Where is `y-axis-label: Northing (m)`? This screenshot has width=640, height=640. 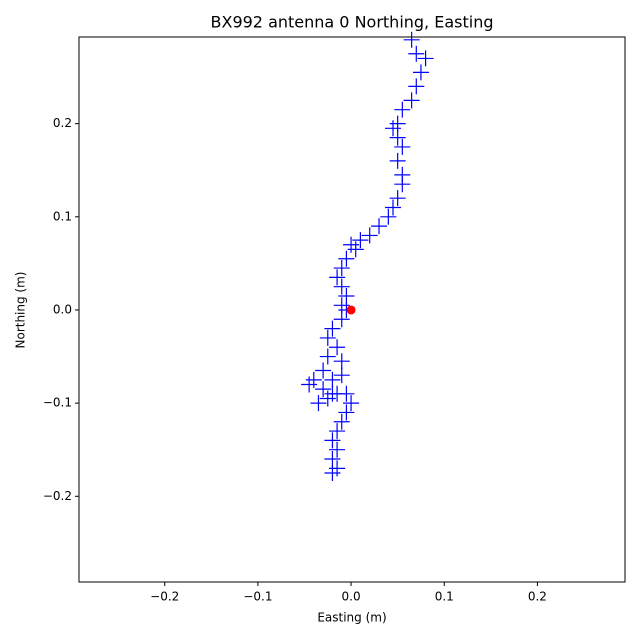
y-axis-label: Northing (m) is located at coordinates (21, 310).